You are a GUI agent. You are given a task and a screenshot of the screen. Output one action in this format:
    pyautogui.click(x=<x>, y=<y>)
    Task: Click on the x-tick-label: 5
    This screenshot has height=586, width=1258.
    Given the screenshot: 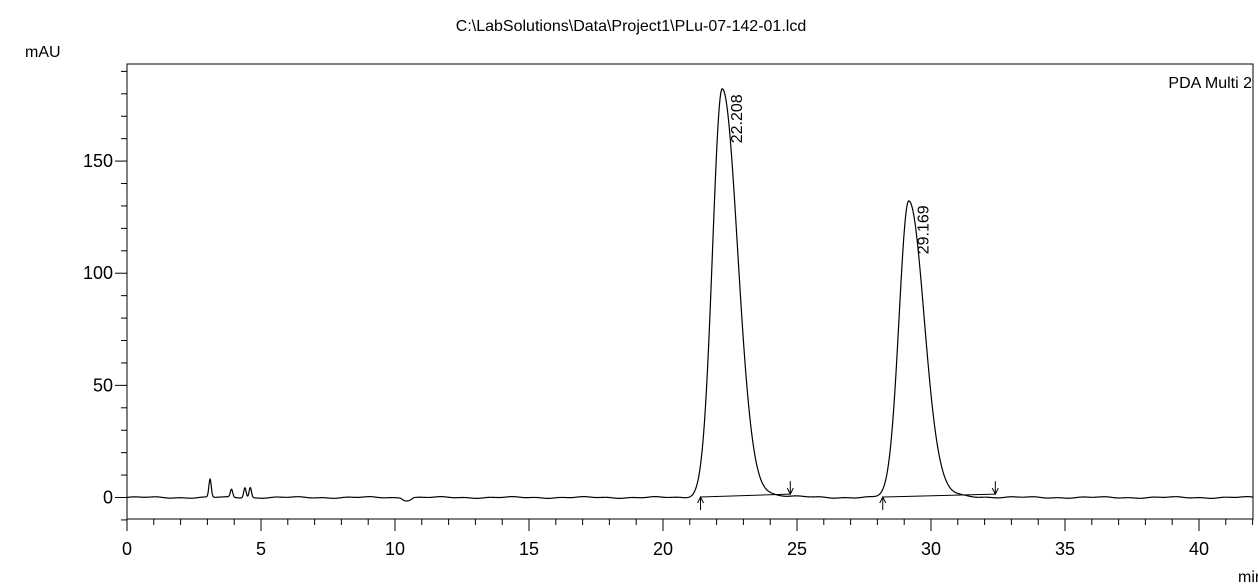 What is the action you would take?
    pyautogui.click(x=261, y=549)
    